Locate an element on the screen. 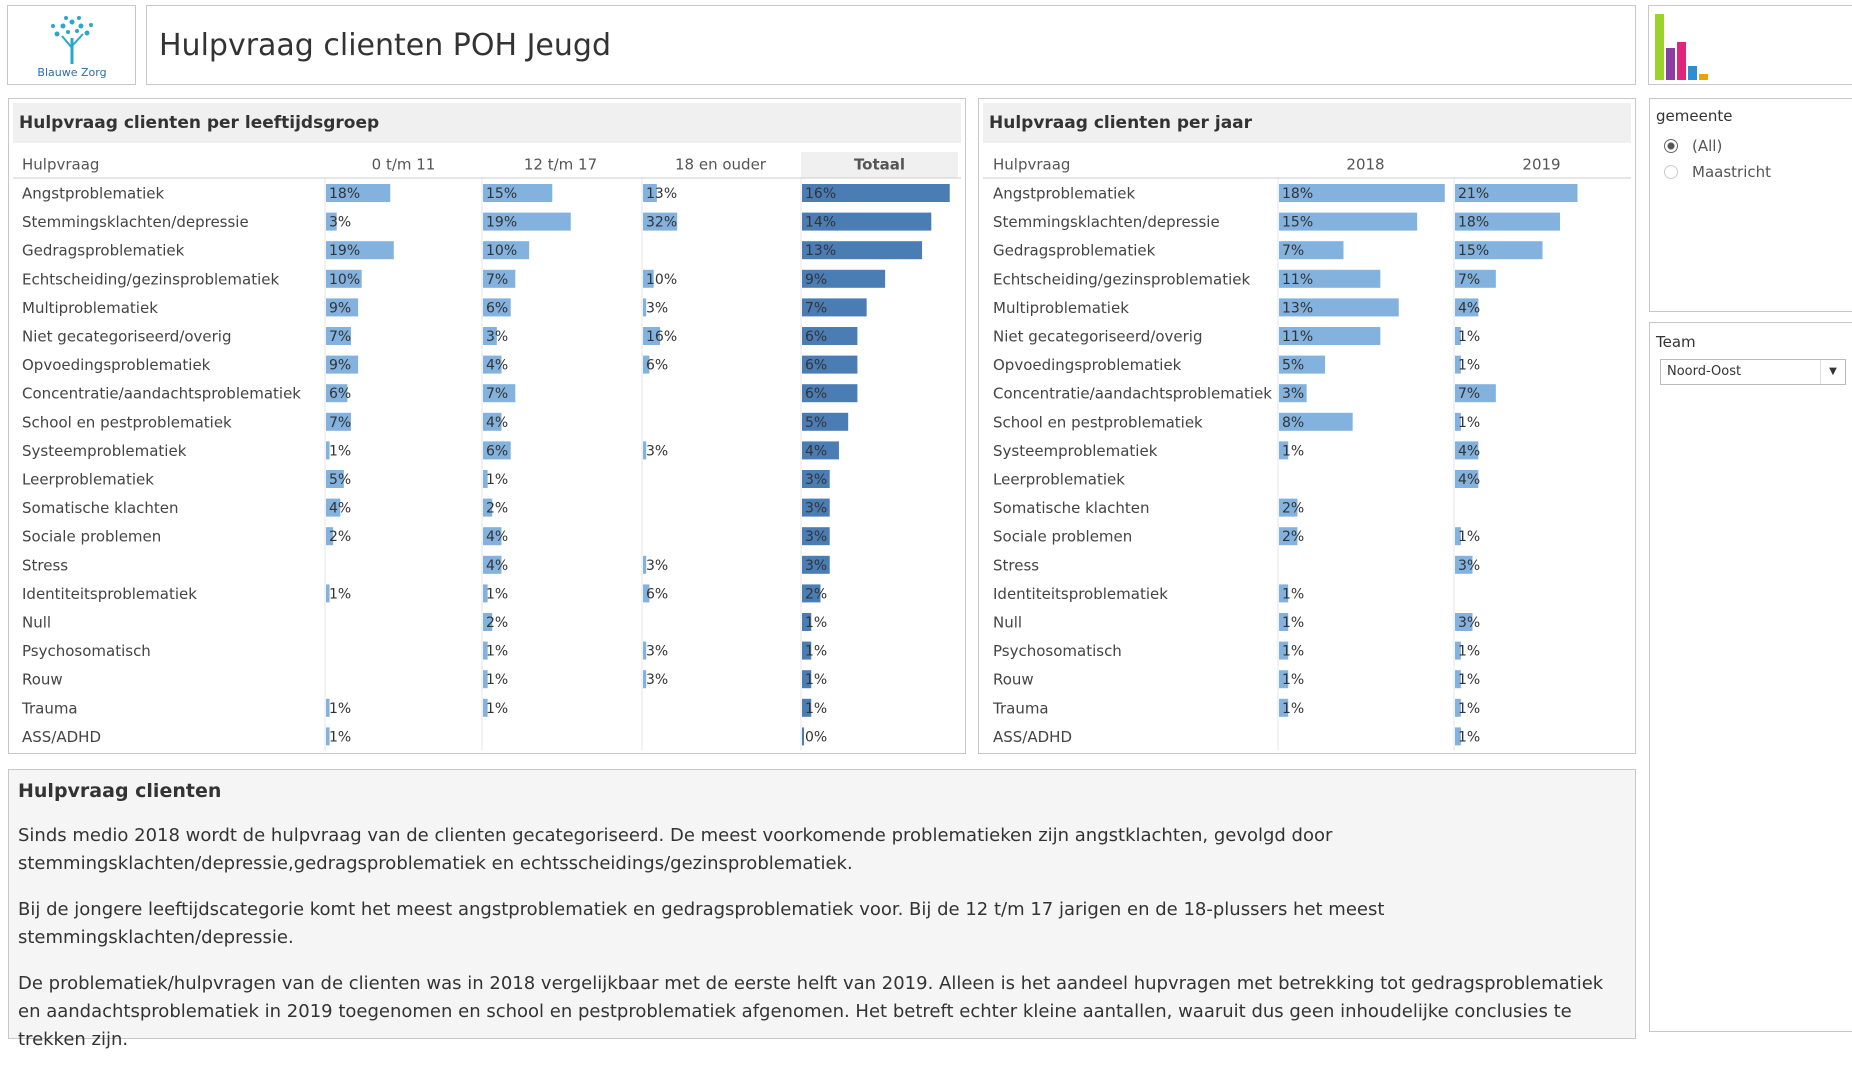 The image size is (1852, 1072). value-label: 14% is located at coordinates (820, 223).